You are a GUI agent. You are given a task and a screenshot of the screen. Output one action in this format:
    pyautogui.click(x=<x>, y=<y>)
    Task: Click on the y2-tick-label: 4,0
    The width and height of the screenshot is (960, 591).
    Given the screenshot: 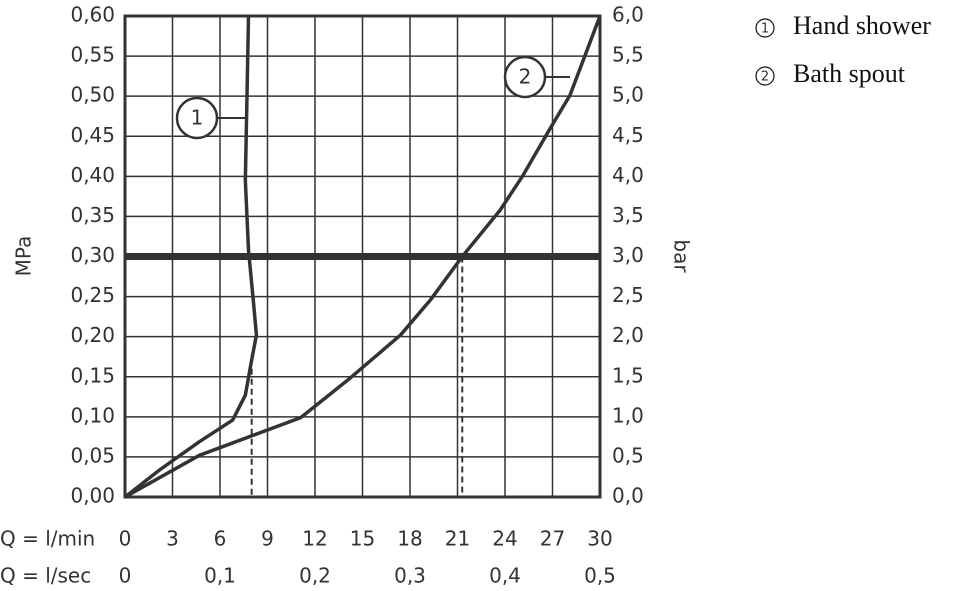 What is the action you would take?
    pyautogui.click(x=628, y=175)
    